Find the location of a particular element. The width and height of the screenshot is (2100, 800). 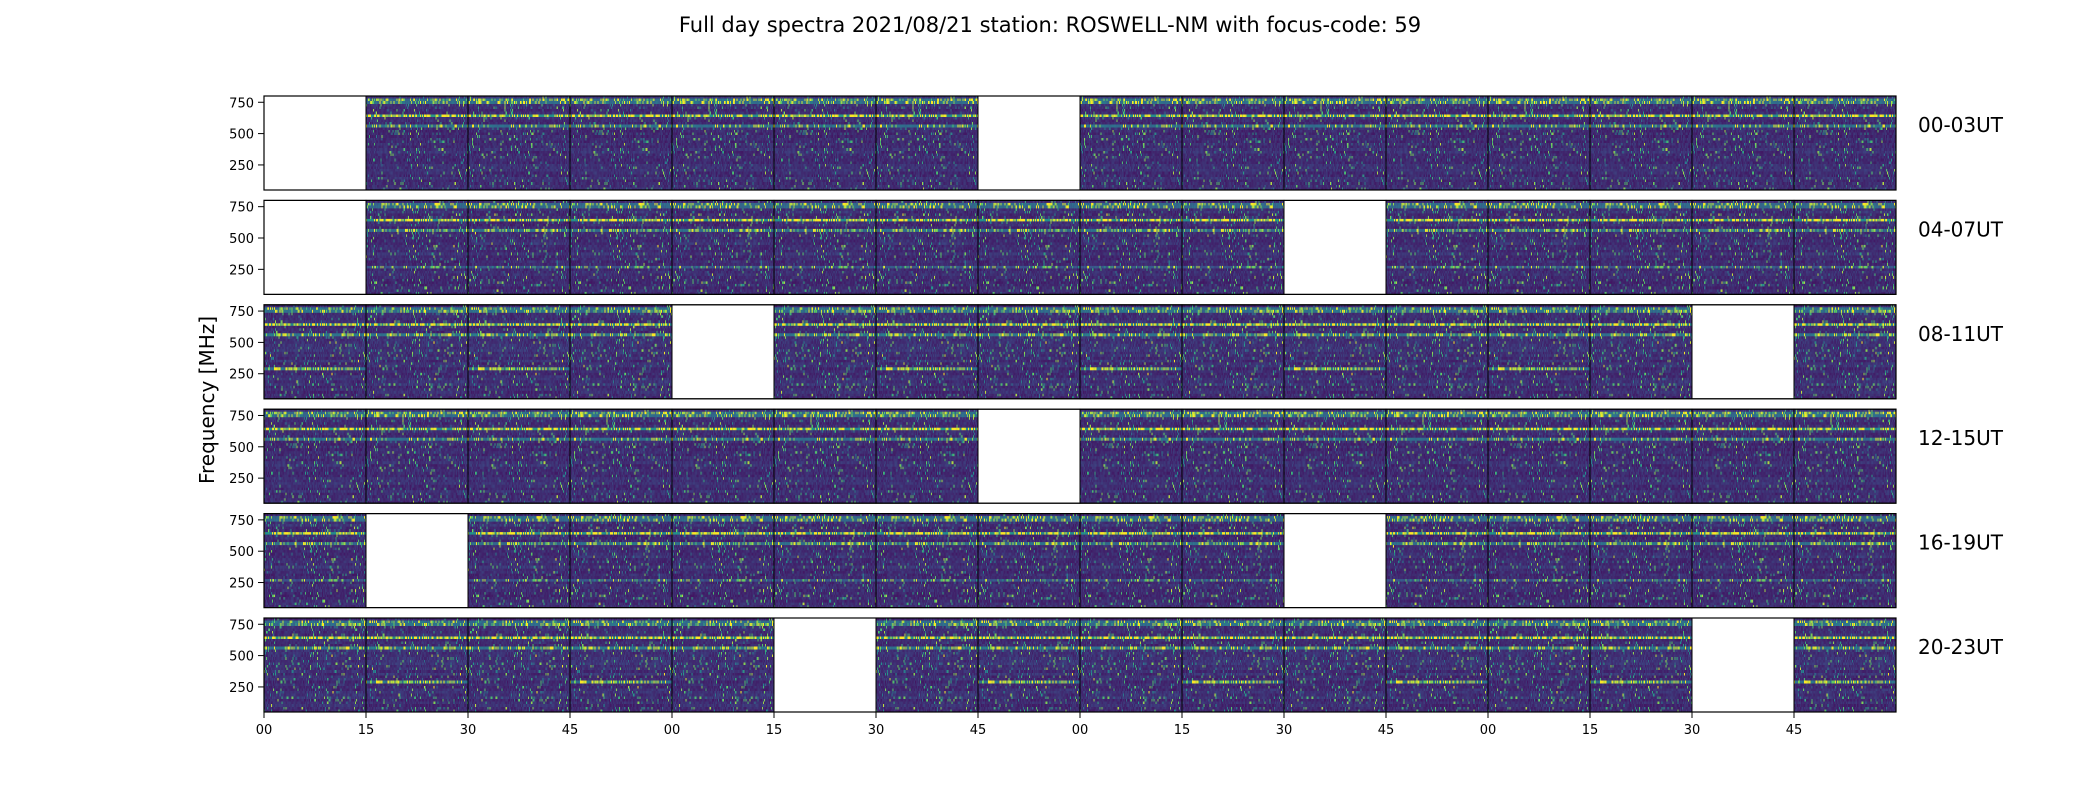

x-tick-label: 15 is located at coordinates (366, 730).